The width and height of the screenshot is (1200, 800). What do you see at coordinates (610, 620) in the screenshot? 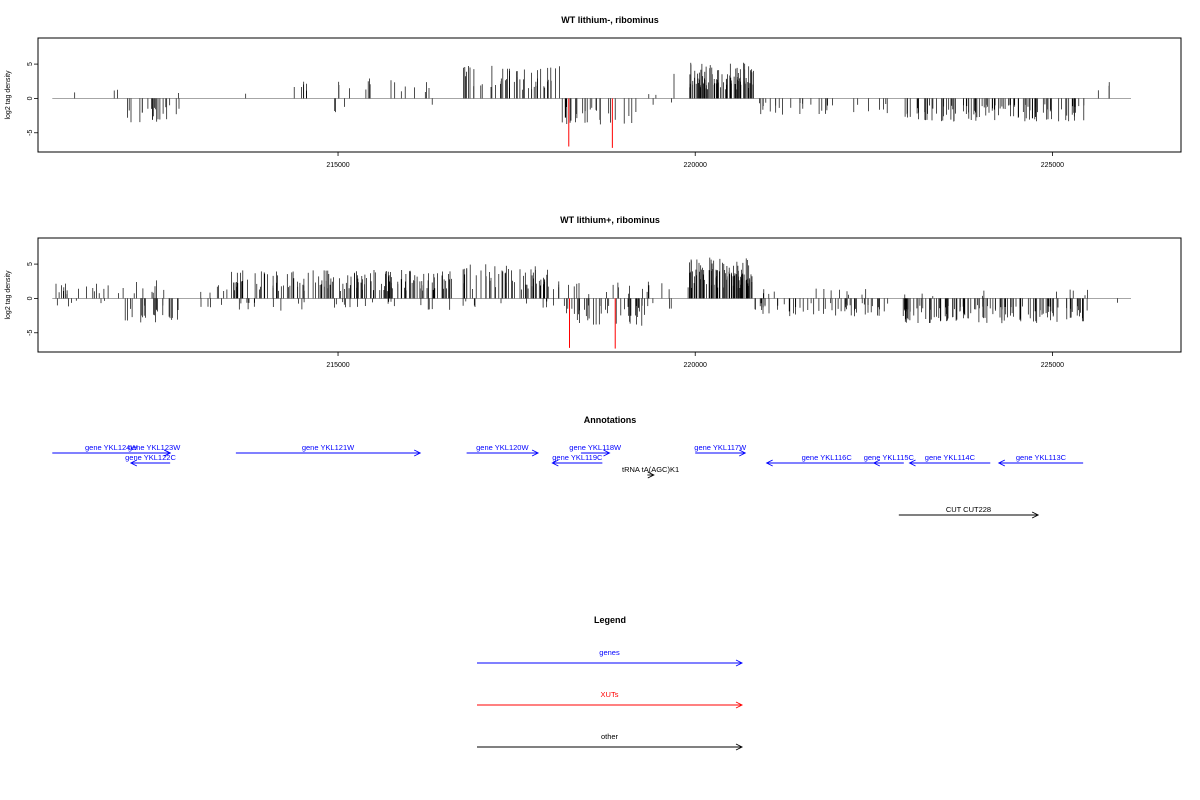
I see `legend-title: Legend` at bounding box center [610, 620].